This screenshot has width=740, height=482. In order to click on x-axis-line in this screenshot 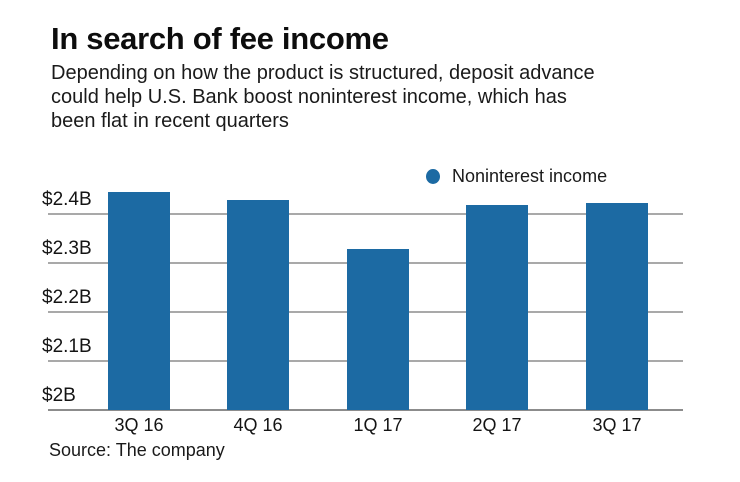, I will do `click(365, 410)`.